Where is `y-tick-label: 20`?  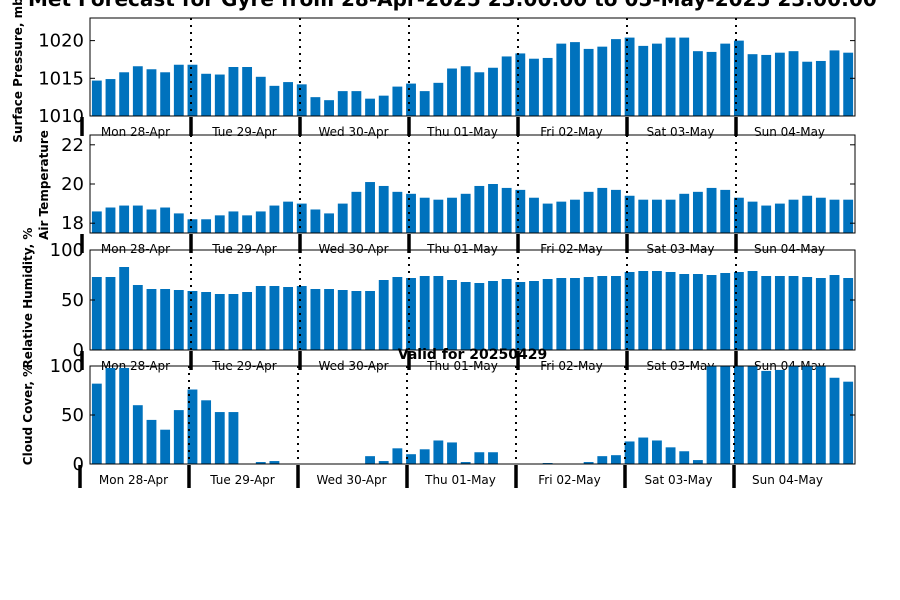 y-tick-label: 20 is located at coordinates (72, 184).